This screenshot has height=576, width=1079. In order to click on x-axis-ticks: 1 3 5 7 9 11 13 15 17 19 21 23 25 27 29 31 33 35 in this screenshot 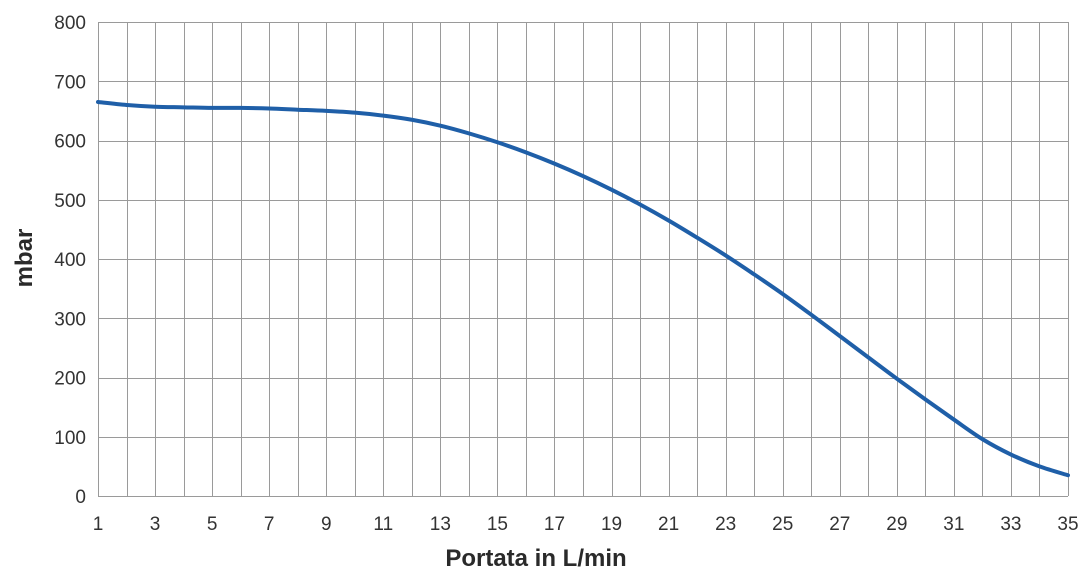, I will do `click(586, 524)`.